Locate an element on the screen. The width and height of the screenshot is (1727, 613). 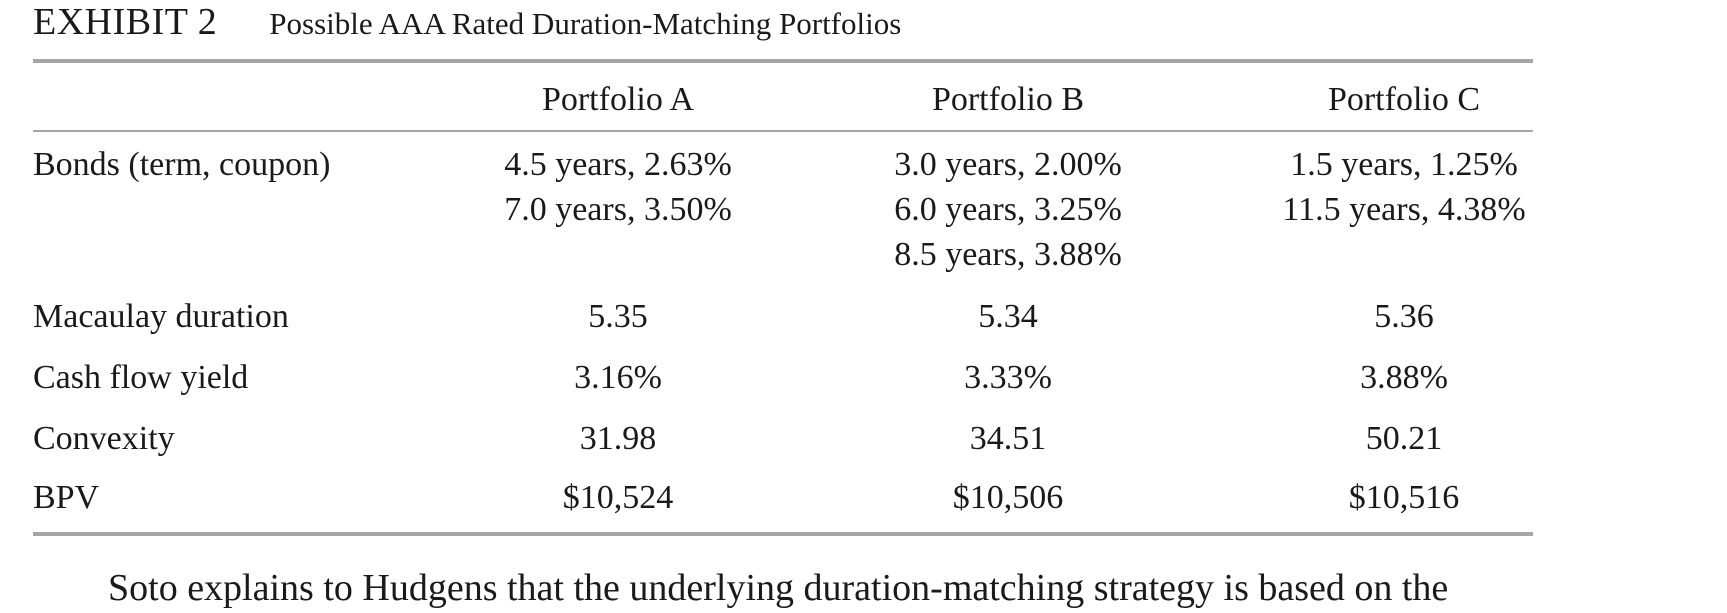
cash-flow-yield-portfolio-a: 3.16% is located at coordinates (618, 377).